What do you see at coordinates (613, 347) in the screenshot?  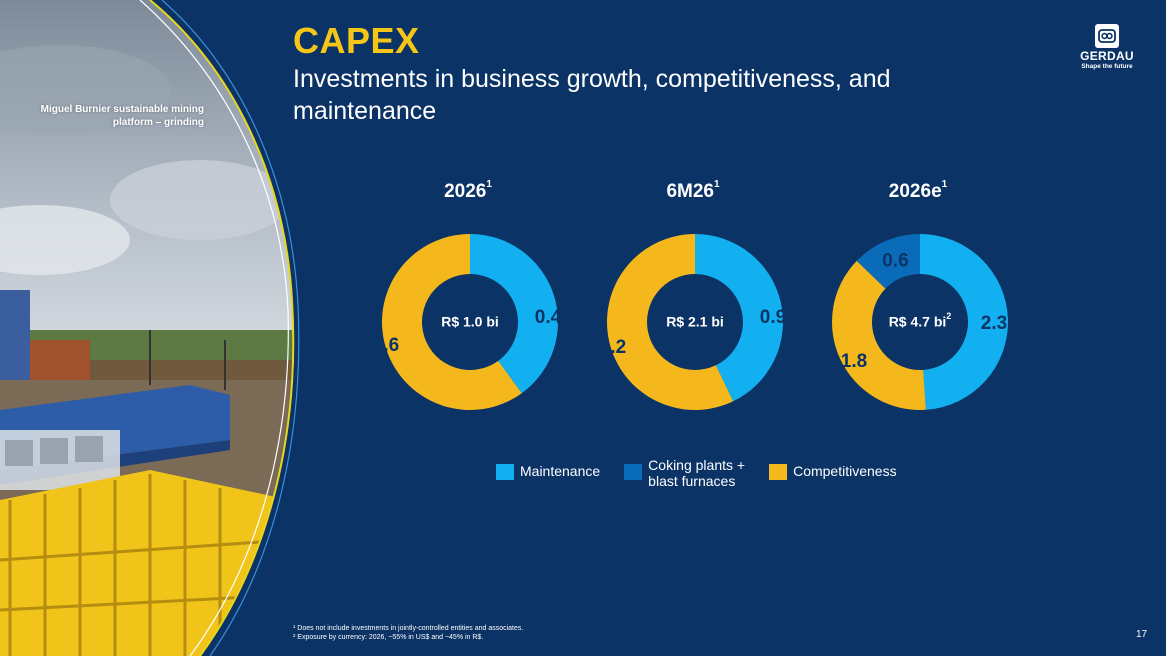 I see `value-label-6m26-competitiveness: 1.2` at bounding box center [613, 347].